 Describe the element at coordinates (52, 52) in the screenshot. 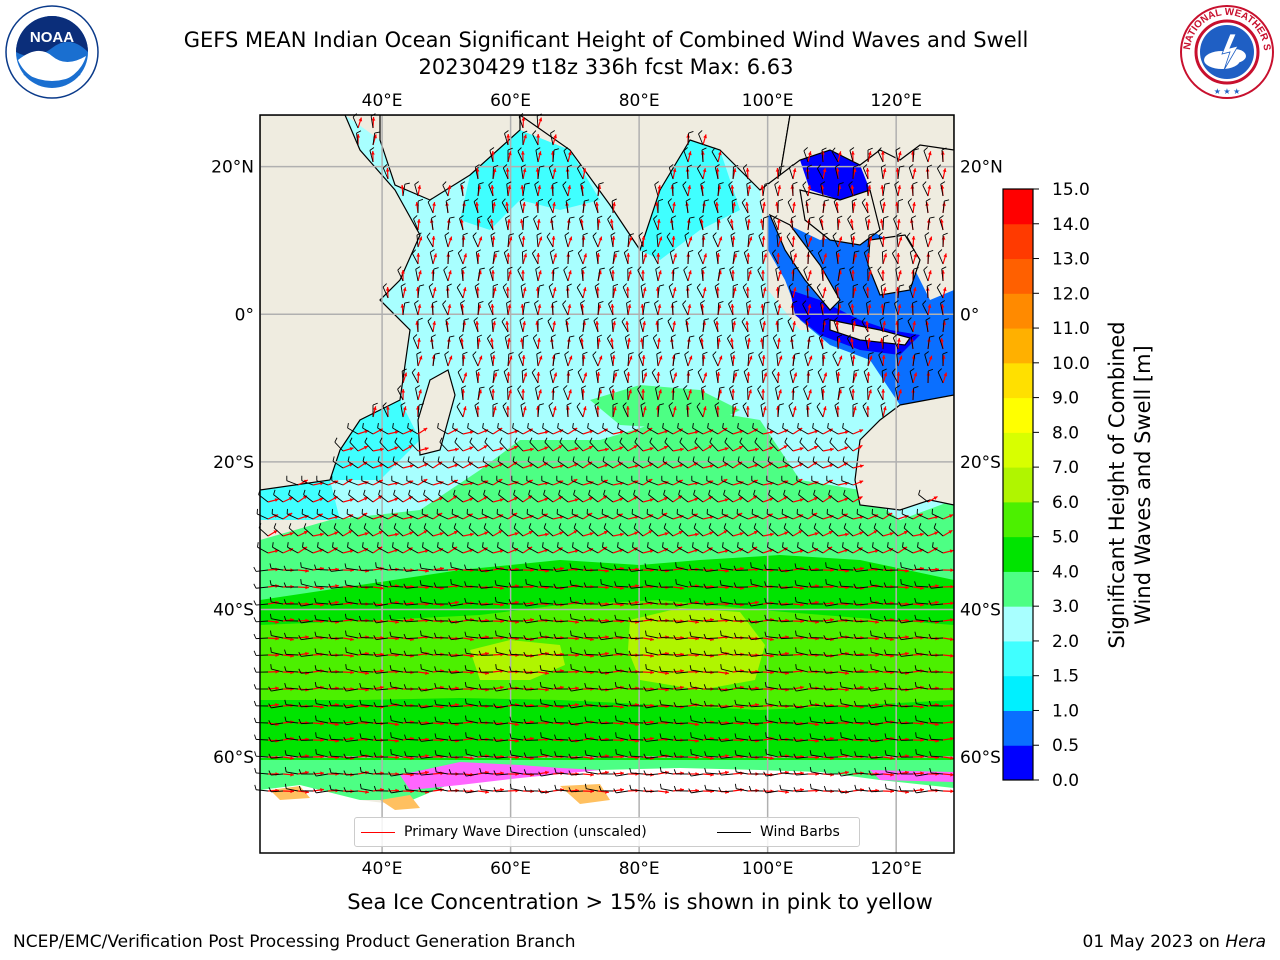

I see `noaa-logo: NOAA` at that location.